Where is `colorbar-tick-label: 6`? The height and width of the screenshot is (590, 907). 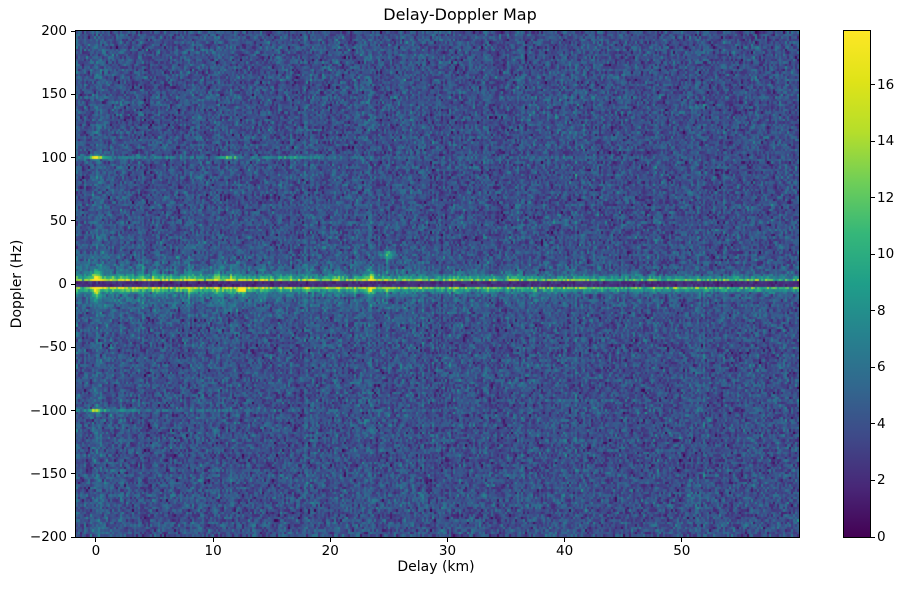
colorbar-tick-label: 6 is located at coordinates (881, 367).